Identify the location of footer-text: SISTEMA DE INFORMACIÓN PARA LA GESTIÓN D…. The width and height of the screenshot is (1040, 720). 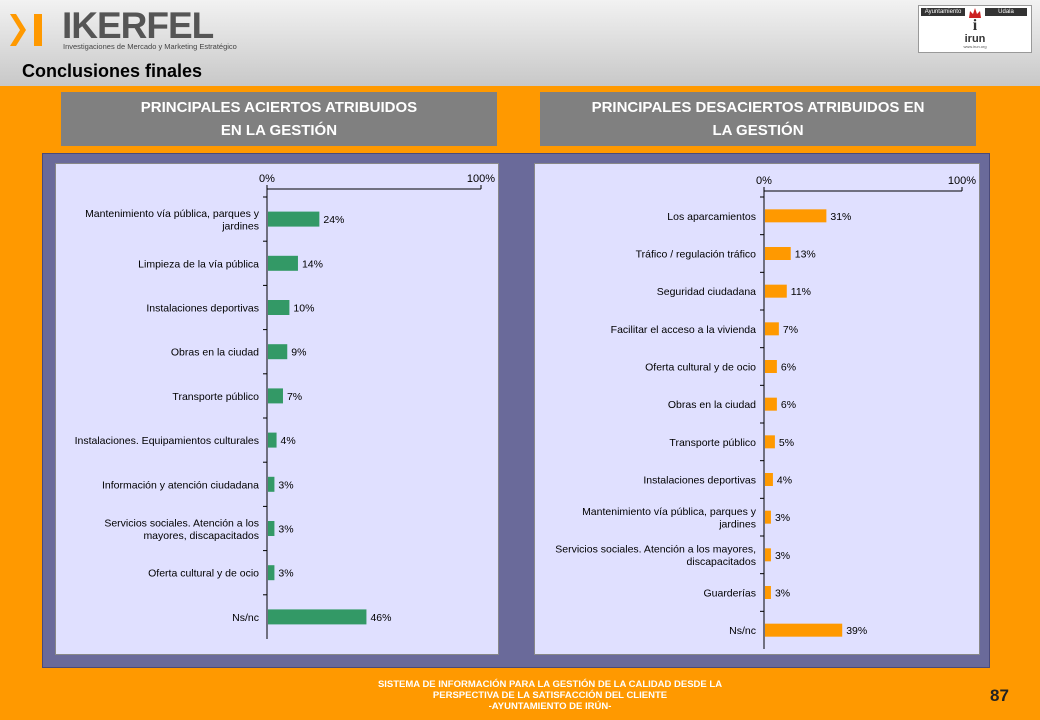
(550, 695).